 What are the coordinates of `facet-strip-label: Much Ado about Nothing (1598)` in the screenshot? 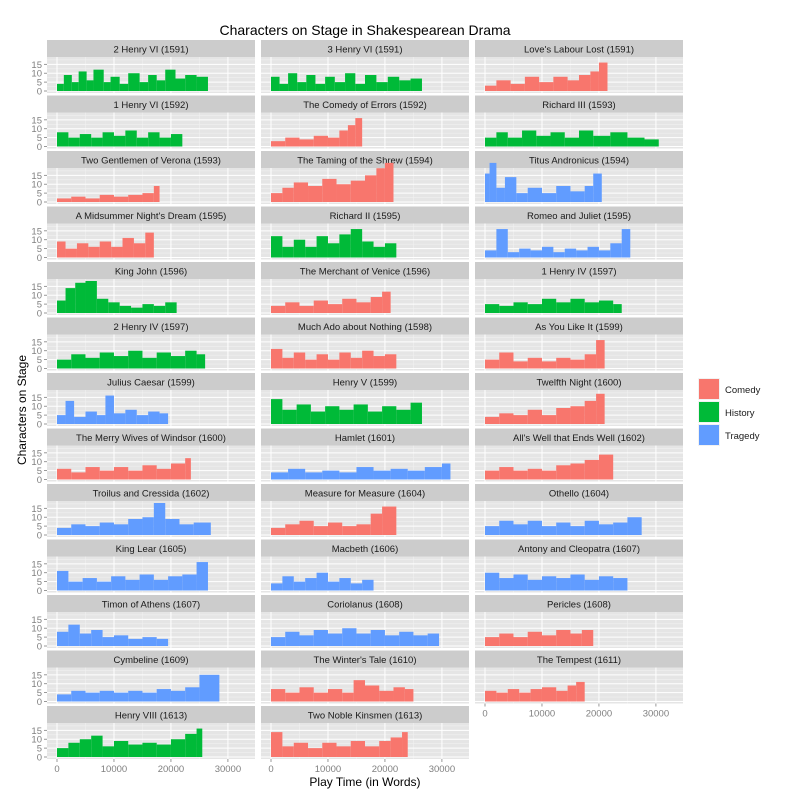 It's located at (365, 327).